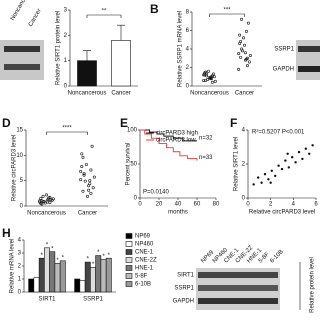 Image resolution: width=320 pixels, height=320 pixels. I want to click on y-tick-label: 1, so click(66, 61).